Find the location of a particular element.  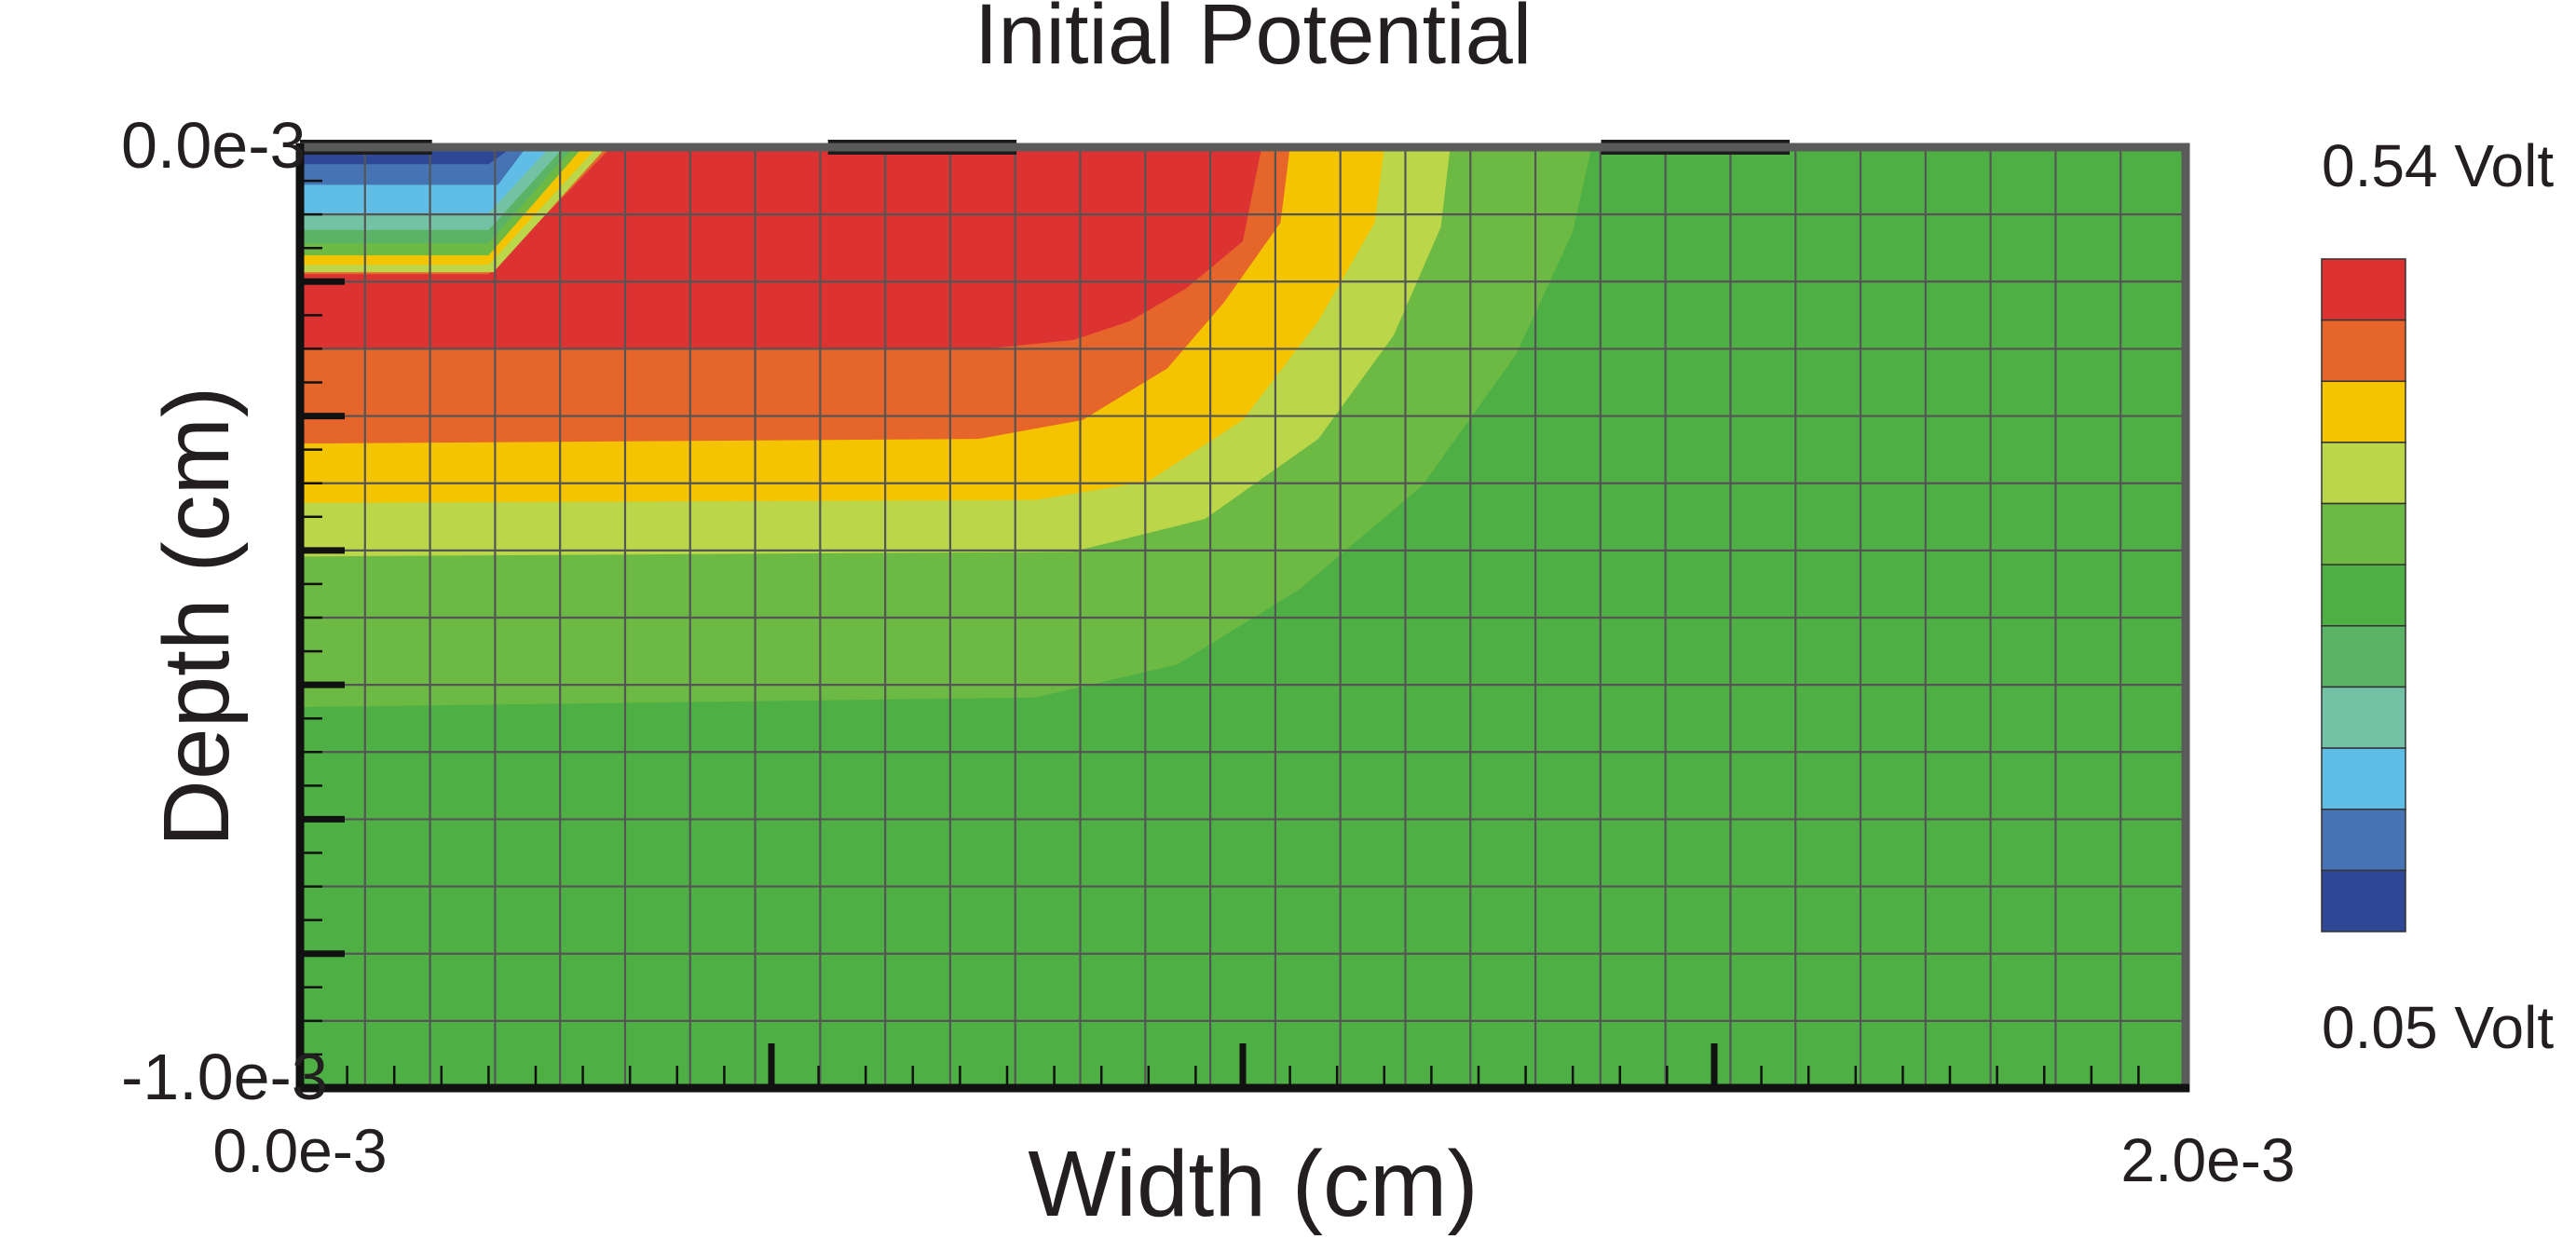

x-tick-label-right: 2.0e-3 is located at coordinates (2207, 1159).